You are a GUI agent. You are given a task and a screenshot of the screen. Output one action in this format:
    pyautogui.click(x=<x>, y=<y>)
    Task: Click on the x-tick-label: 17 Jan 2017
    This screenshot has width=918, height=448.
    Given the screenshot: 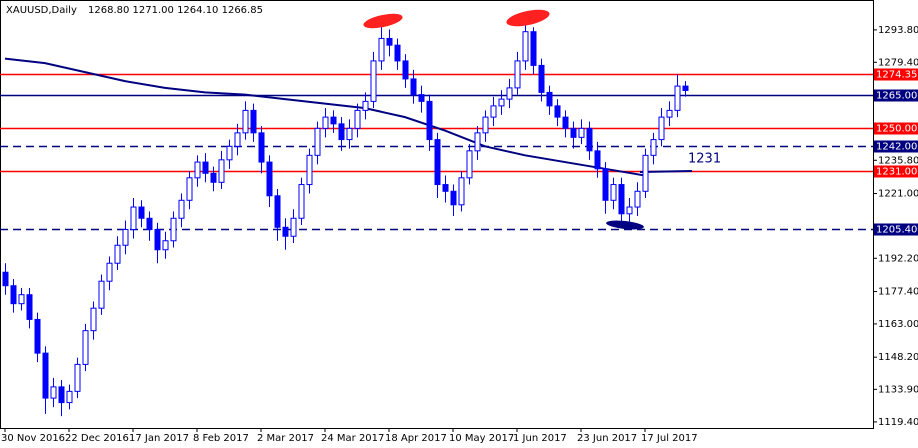 What is the action you would take?
    pyautogui.click(x=159, y=438)
    